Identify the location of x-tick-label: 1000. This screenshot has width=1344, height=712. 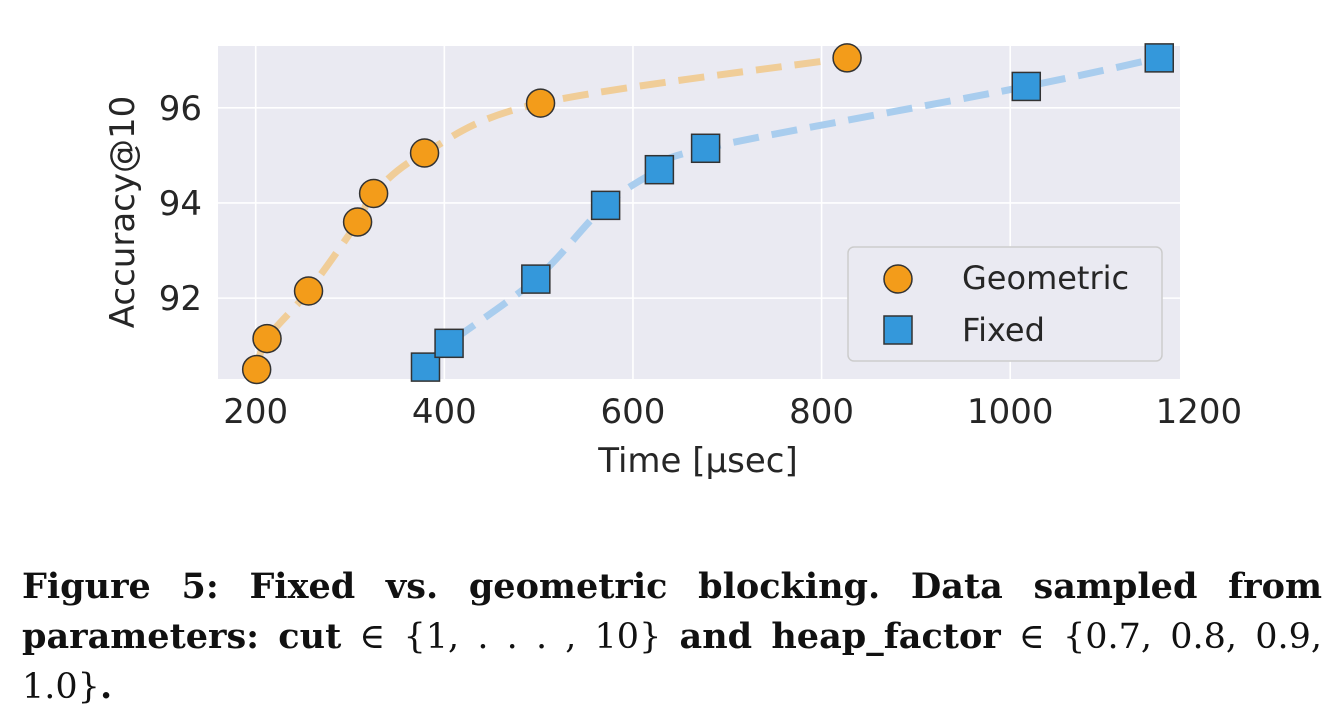
(1010, 412).